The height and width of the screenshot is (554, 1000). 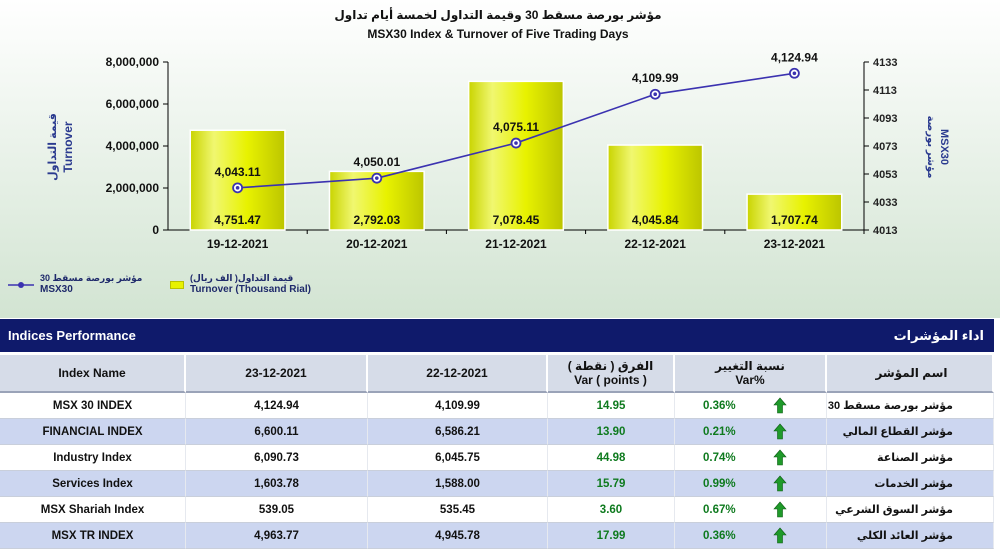 I want to click on date1-value-cell: 6,090.73, so click(x=277, y=458).